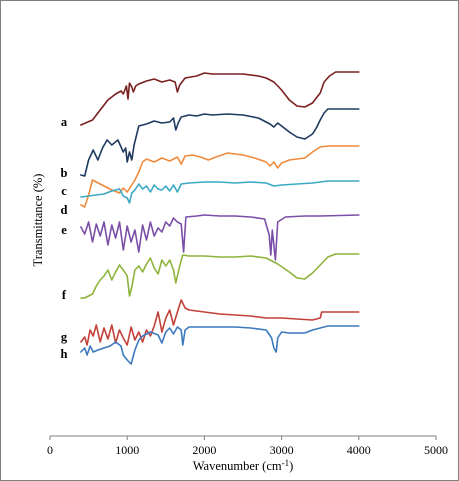 The width and height of the screenshot is (459, 481). Describe the element at coordinates (220, 176) in the screenshot. I see `spectrum-line-c` at that location.